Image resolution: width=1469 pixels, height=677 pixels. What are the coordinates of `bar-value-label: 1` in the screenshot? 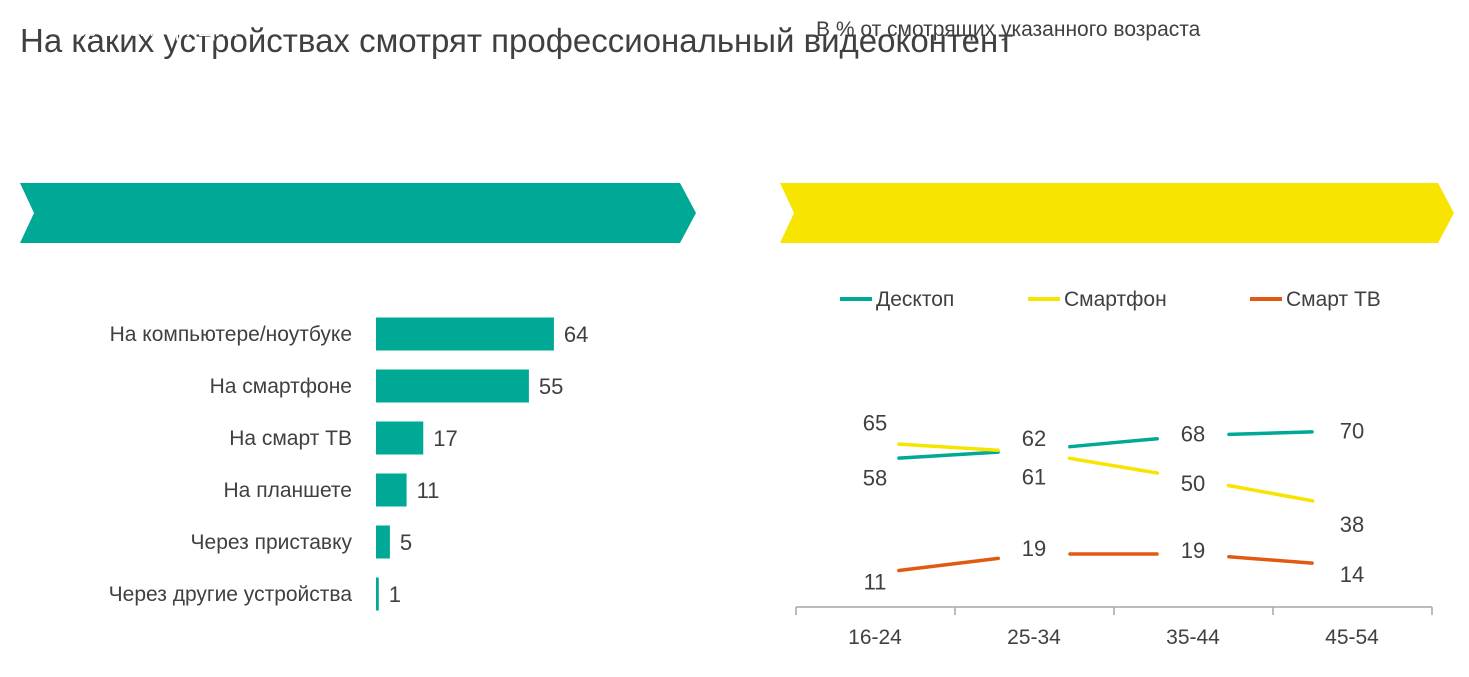 It's located at (395, 594).